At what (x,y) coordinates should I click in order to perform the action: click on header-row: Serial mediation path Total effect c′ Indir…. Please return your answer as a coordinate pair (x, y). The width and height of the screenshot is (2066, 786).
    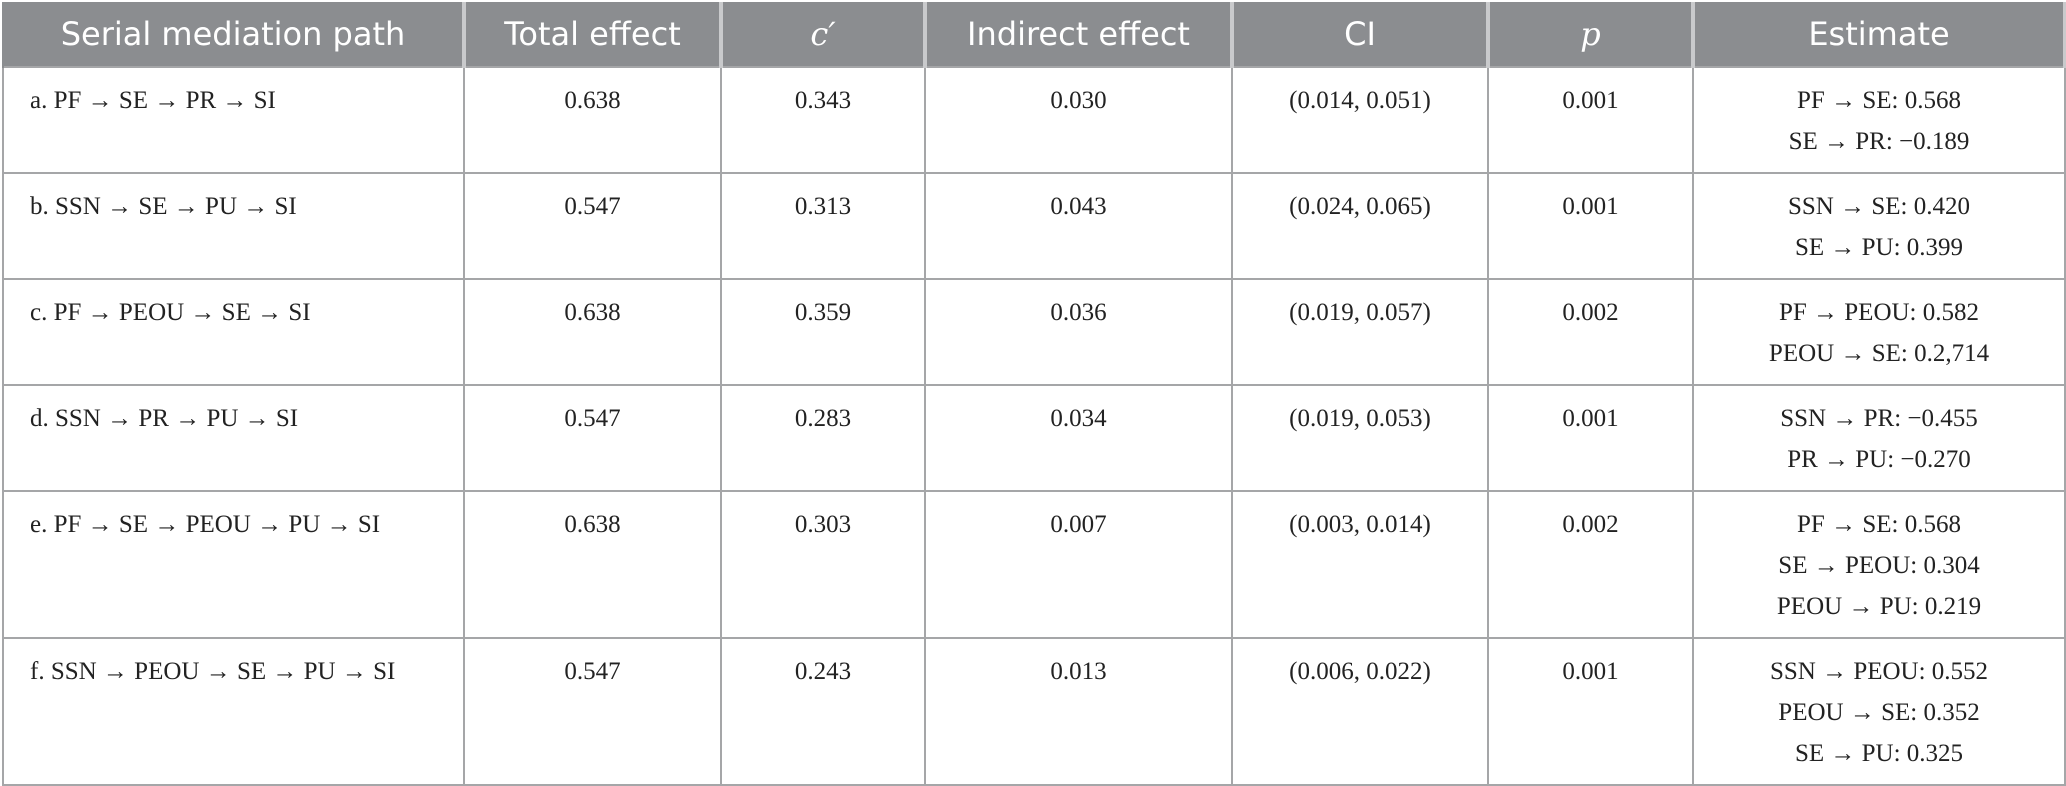
    Looking at the image, I should click on (1034, 34).